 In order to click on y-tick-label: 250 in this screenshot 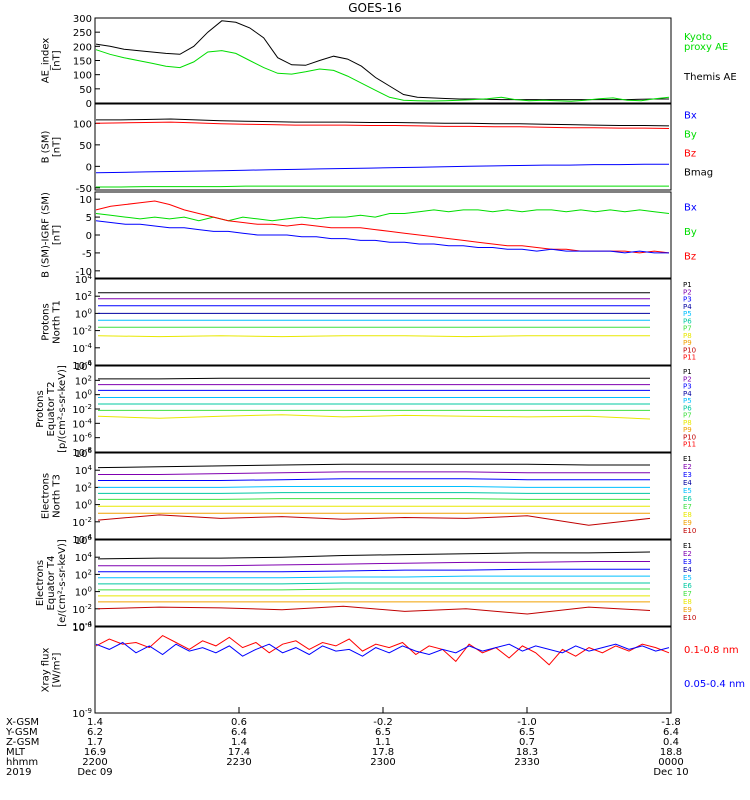, I will do `click(82, 33)`.